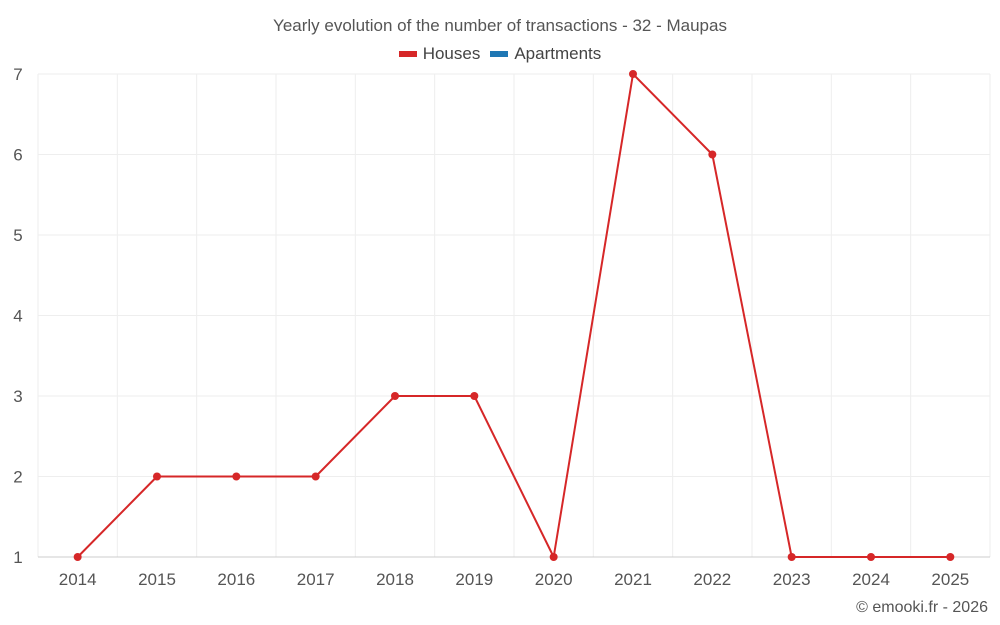 The image size is (1000, 625). What do you see at coordinates (451, 53) in the screenshot?
I see `legend-label-houses: Houses` at bounding box center [451, 53].